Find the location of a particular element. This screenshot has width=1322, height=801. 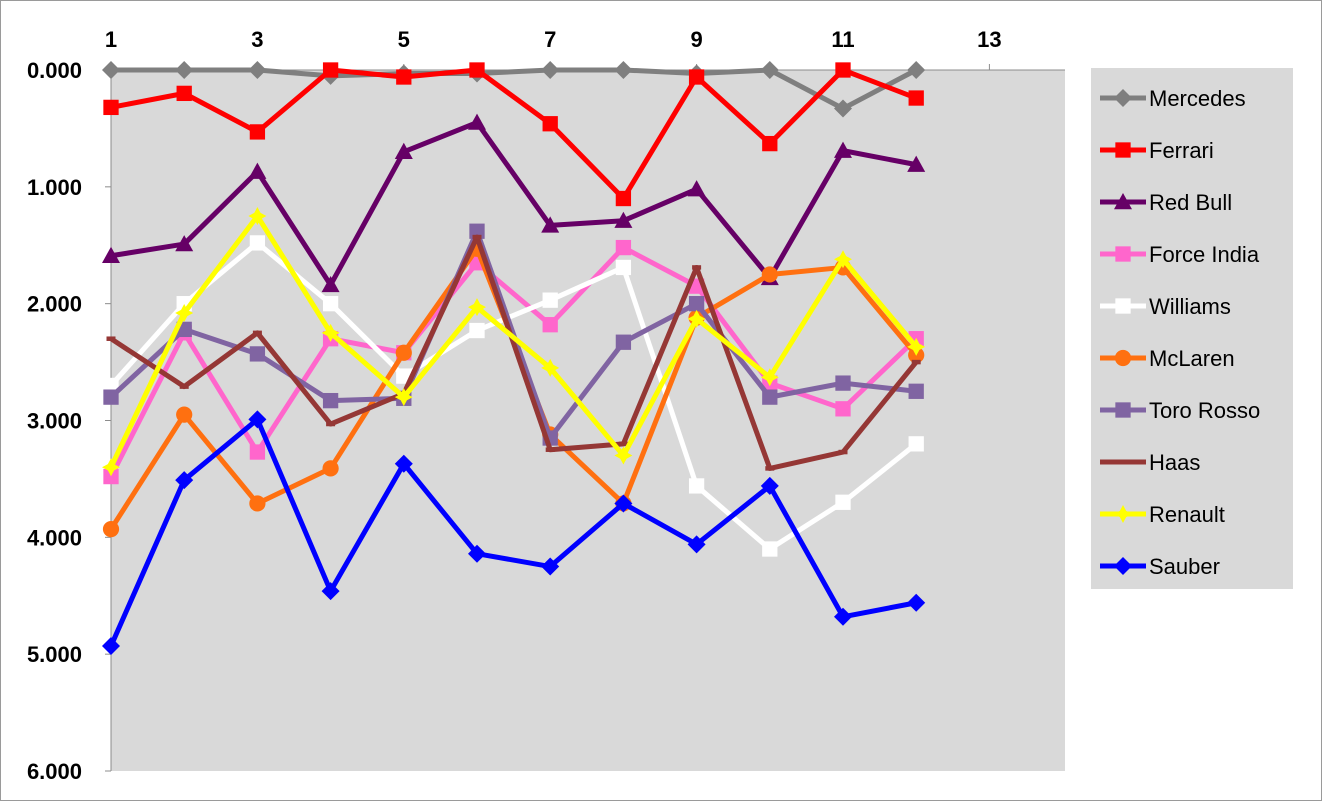

legend-item: Sauber is located at coordinates (1160, 566).